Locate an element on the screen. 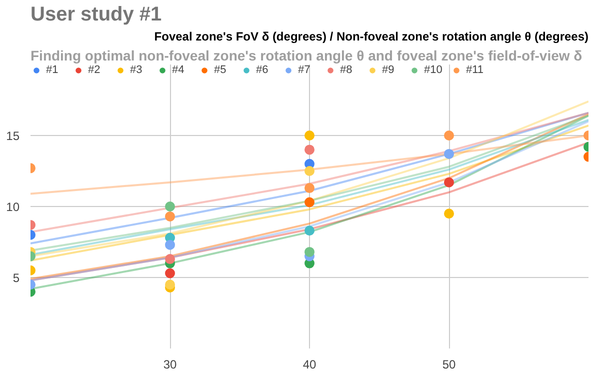 Image resolution: width=600 pixels, height=371 pixels. legend-label: #2 is located at coordinates (95, 70).